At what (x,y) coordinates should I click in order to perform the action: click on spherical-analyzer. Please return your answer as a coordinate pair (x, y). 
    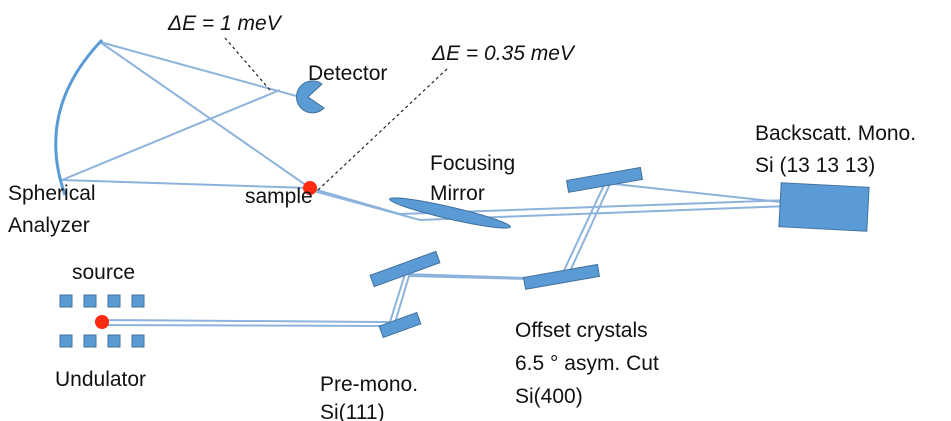
    Looking at the image, I should click on (79, 117).